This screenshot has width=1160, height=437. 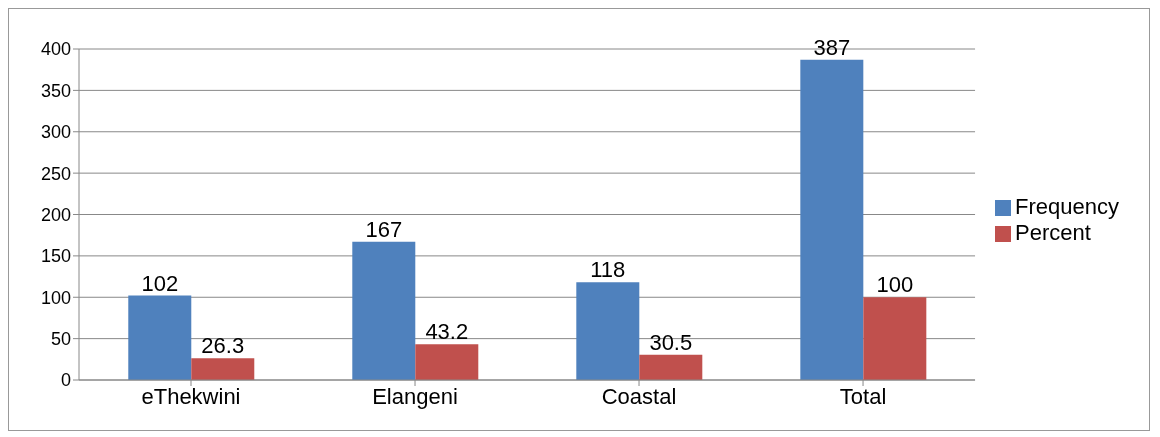 I want to click on y-tick-label: 0, so click(x=65, y=380).